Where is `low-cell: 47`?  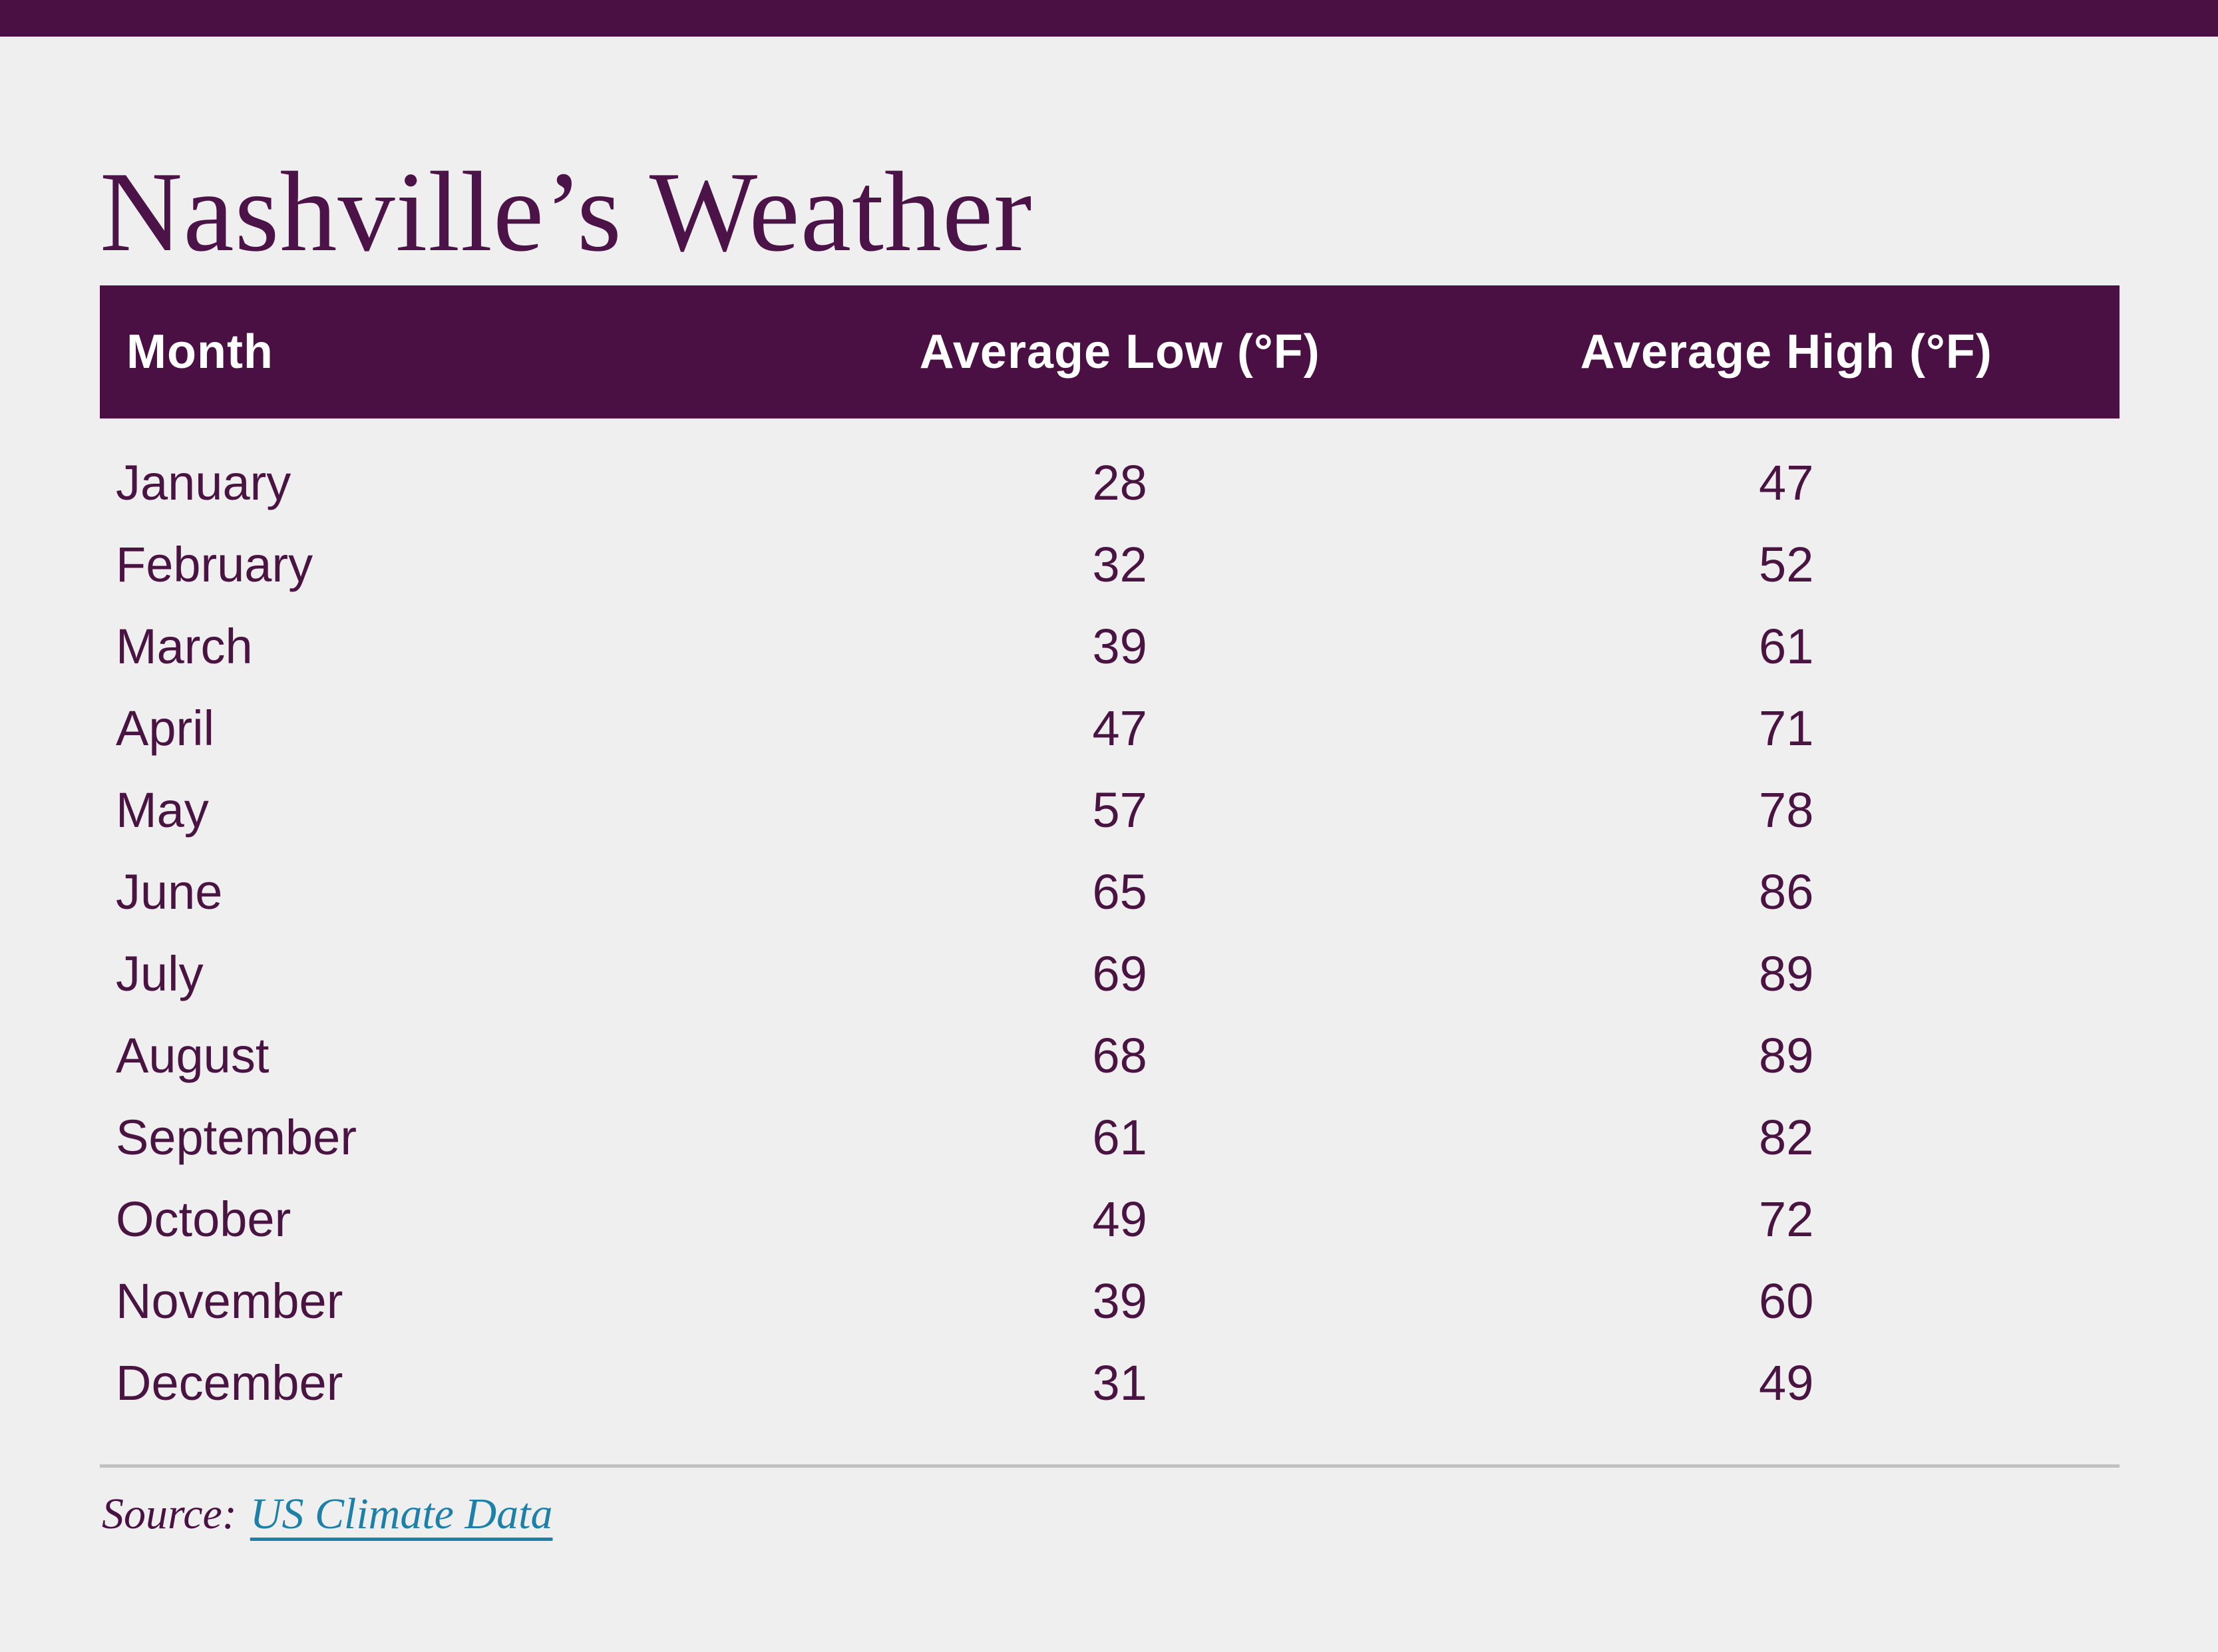
low-cell: 47 is located at coordinates (1119, 728).